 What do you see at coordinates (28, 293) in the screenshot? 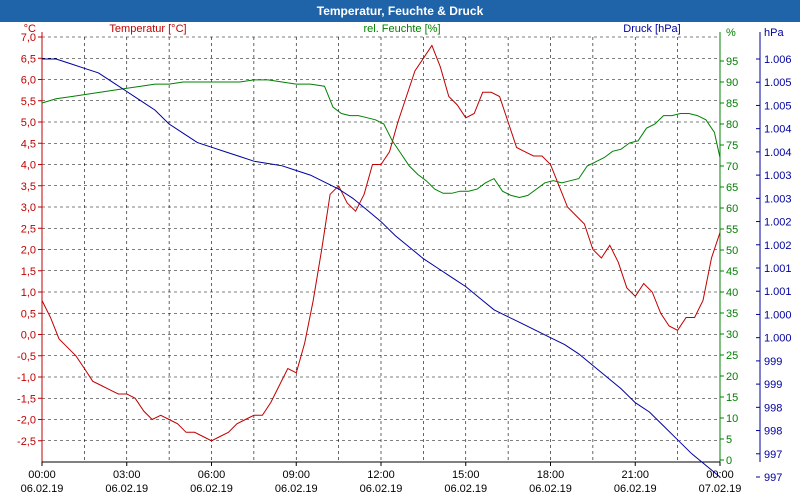
I see `temperature-tick-label: 1,0` at bounding box center [28, 293].